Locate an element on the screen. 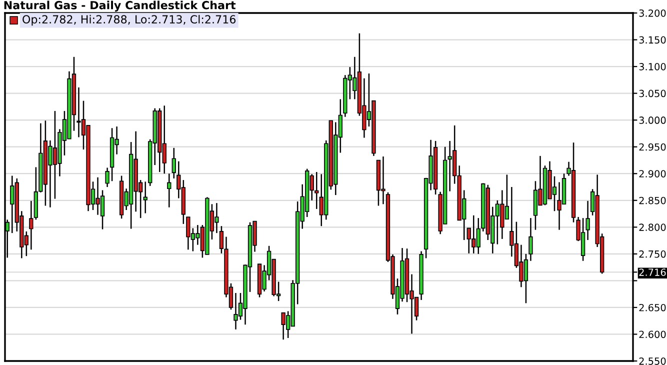 The image size is (667, 365). y-tick-label: 2.550 is located at coordinates (652, 361).